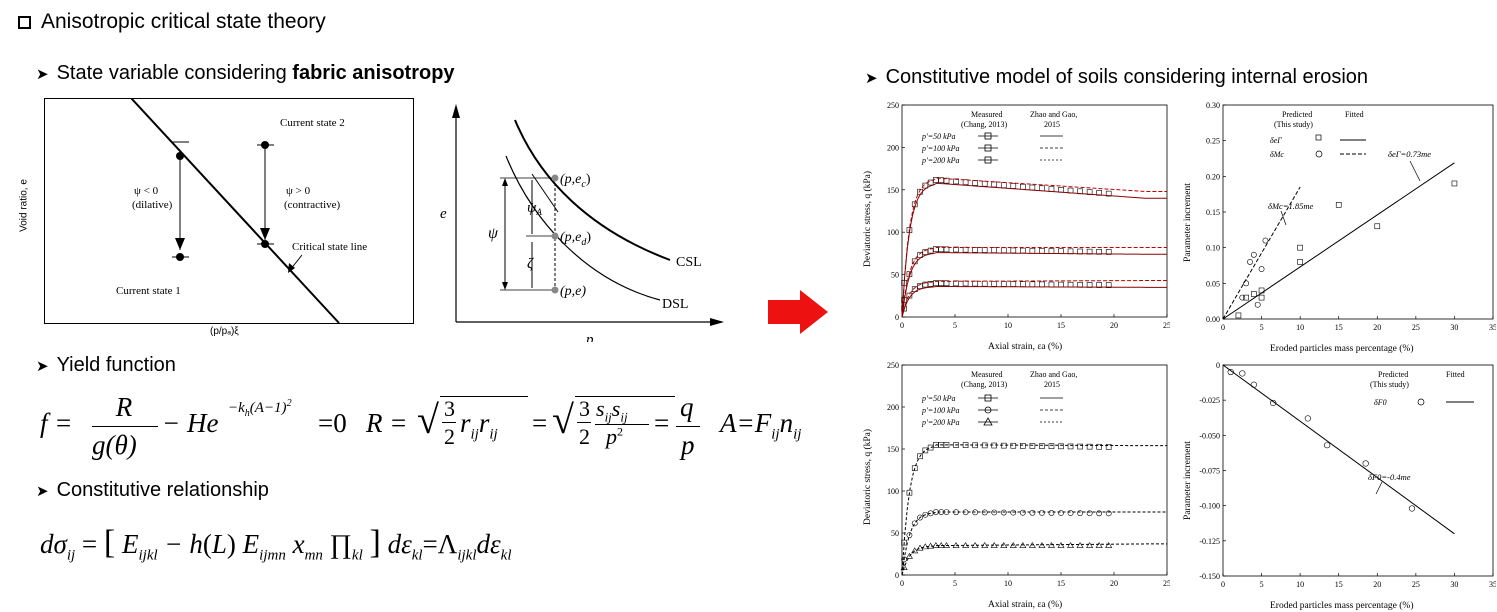 This screenshot has width=1497, height=612. What do you see at coordinates (1008, 325) in the screenshot?
I see `x-tick-label: 10` at bounding box center [1008, 325].